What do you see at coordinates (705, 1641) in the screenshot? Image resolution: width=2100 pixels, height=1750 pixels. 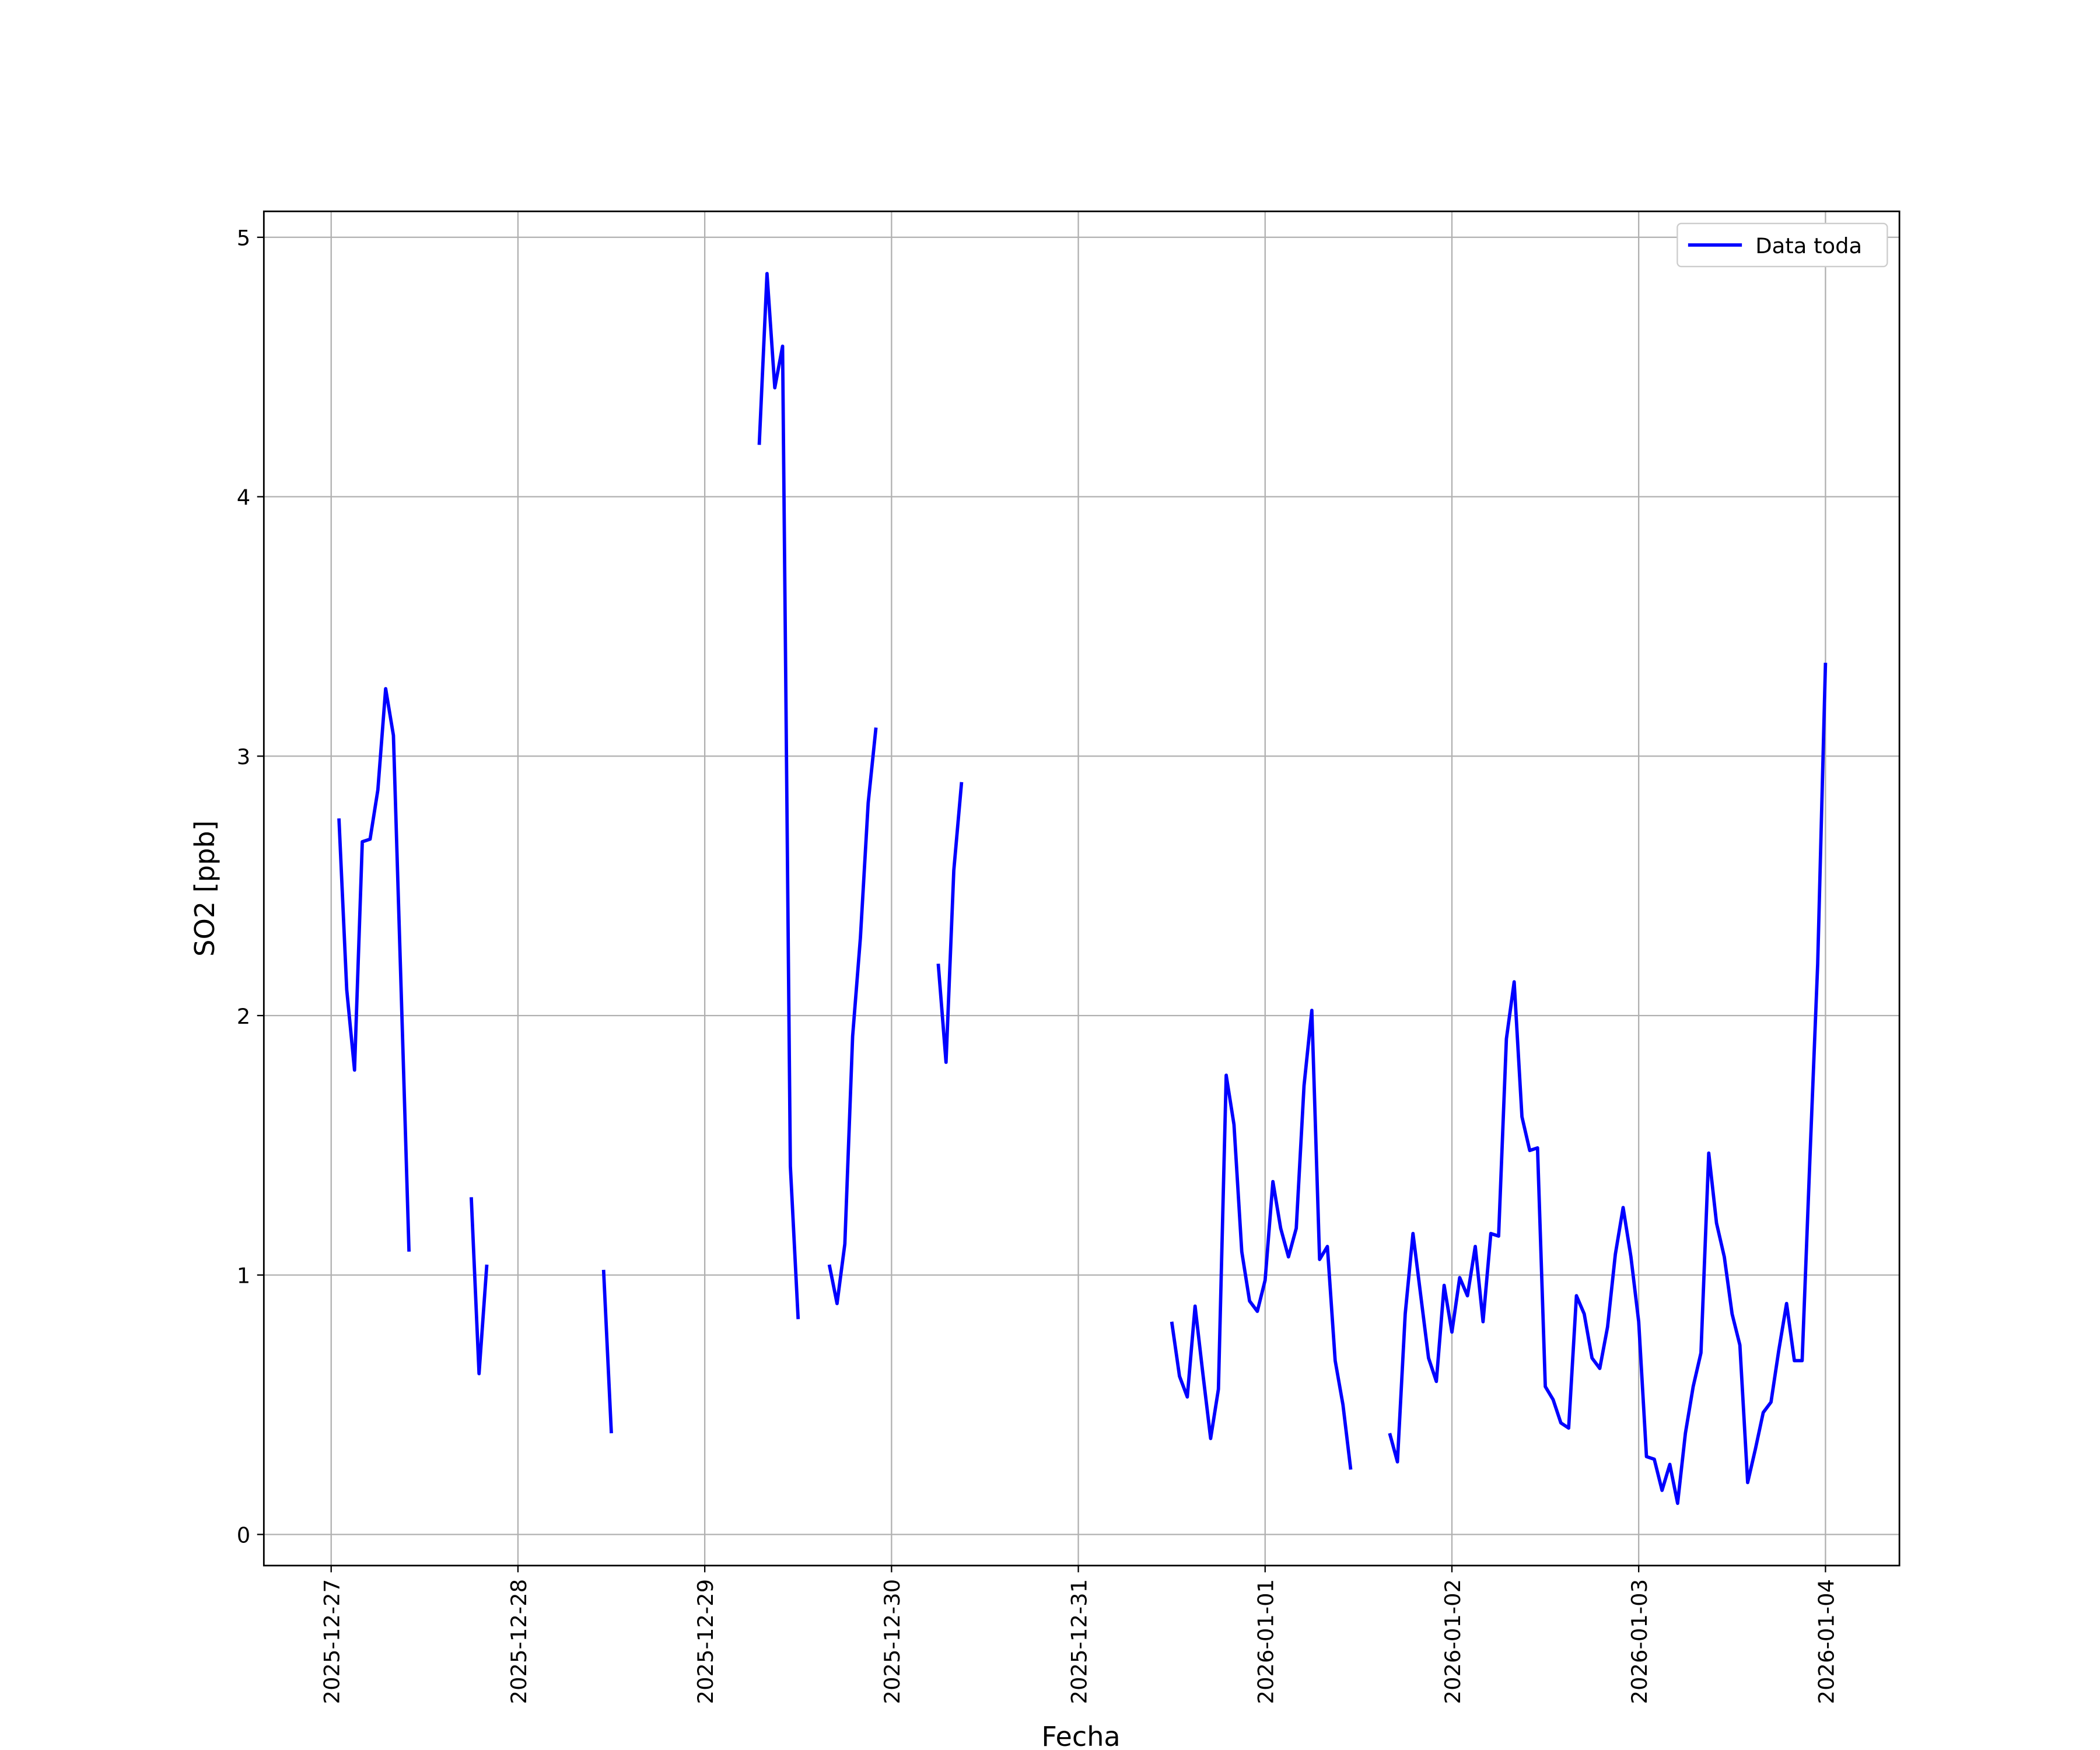 I see `x-tick-label: 2025-12-29` at bounding box center [705, 1641].